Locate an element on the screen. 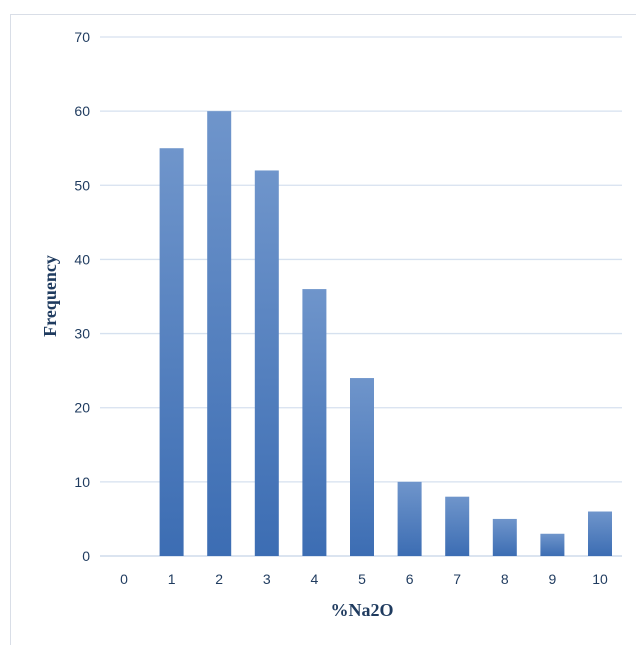 The width and height of the screenshot is (637, 646). y-tick-label: 0 is located at coordinates (86, 556).